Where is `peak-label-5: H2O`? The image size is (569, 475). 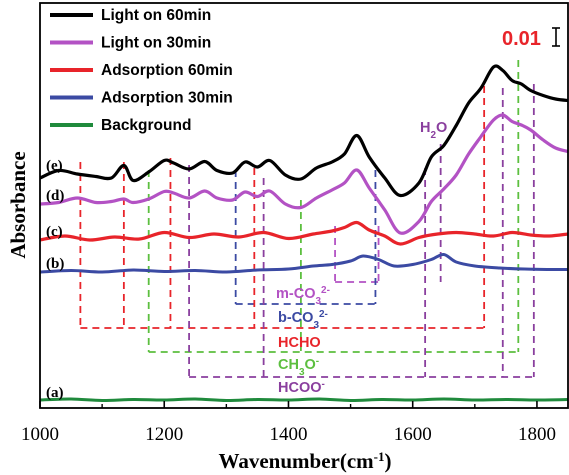 peak-label-5: H2O is located at coordinates (433, 130).